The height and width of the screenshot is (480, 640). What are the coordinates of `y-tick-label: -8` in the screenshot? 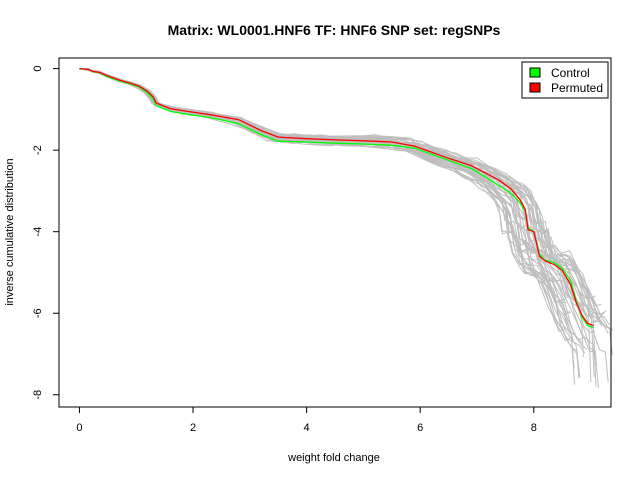 It's located at (38, 395).